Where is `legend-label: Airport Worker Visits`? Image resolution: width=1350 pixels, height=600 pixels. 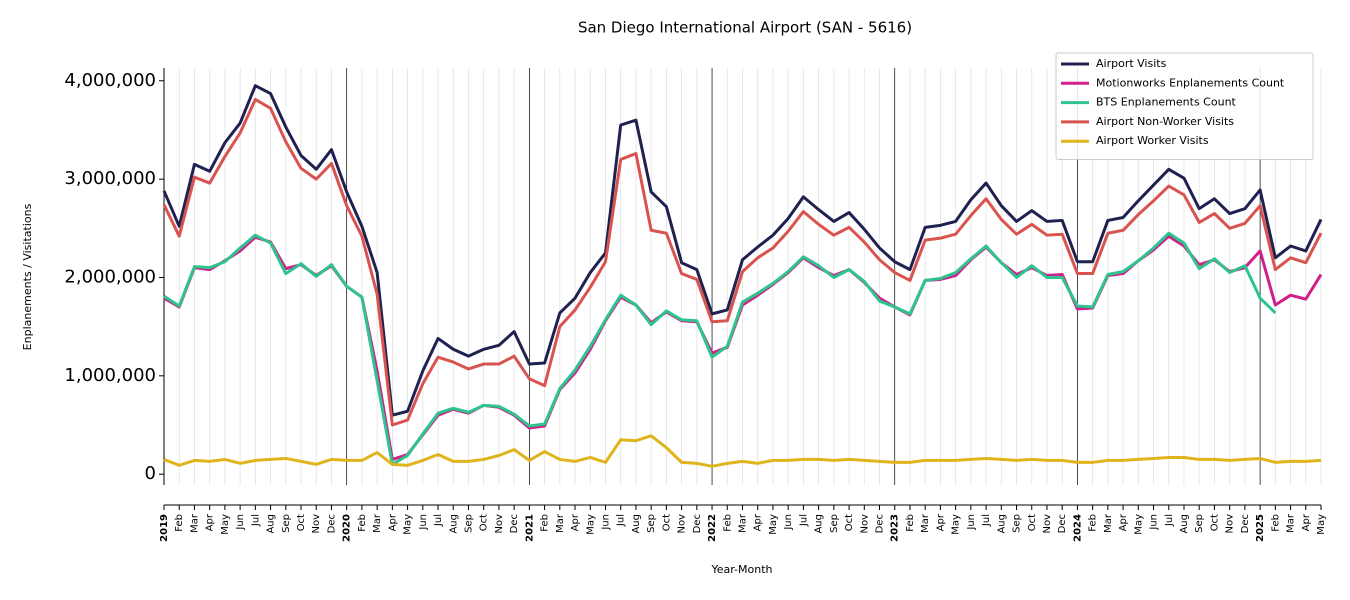 legend-label: Airport Worker Visits is located at coordinates (1152, 140).